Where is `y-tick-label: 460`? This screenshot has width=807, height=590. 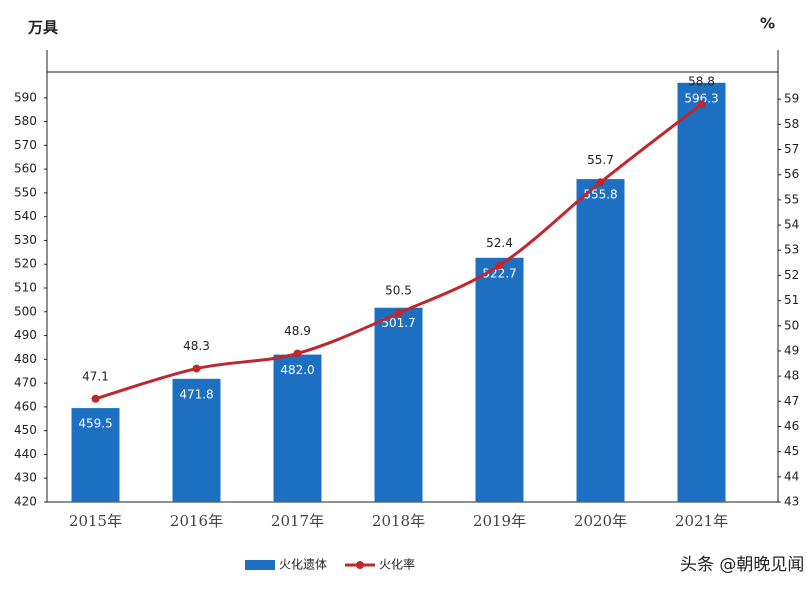 y-tick-label: 460 is located at coordinates (25, 406).